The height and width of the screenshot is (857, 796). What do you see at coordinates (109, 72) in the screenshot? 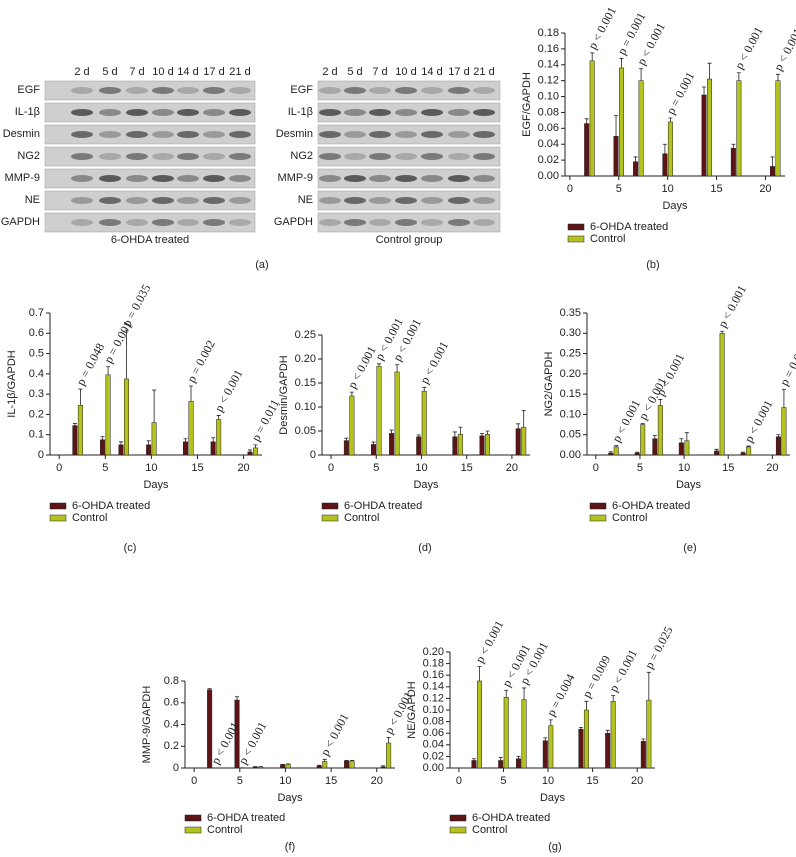
I see `lane-label: 5 d` at bounding box center [109, 72].